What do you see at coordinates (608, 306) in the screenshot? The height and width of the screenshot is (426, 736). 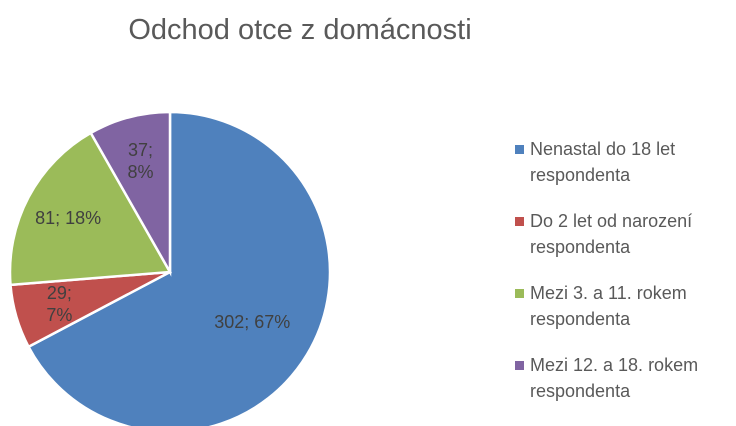 I see `legend-label: Mezi 3. a 11. rokem respondenta` at bounding box center [608, 306].